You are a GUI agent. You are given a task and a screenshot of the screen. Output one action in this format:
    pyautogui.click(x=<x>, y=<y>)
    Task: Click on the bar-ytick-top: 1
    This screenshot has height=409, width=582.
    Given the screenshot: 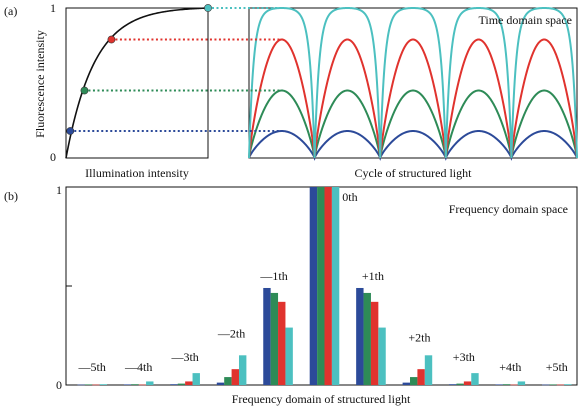 What is the action you would take?
    pyautogui.click(x=59, y=190)
    